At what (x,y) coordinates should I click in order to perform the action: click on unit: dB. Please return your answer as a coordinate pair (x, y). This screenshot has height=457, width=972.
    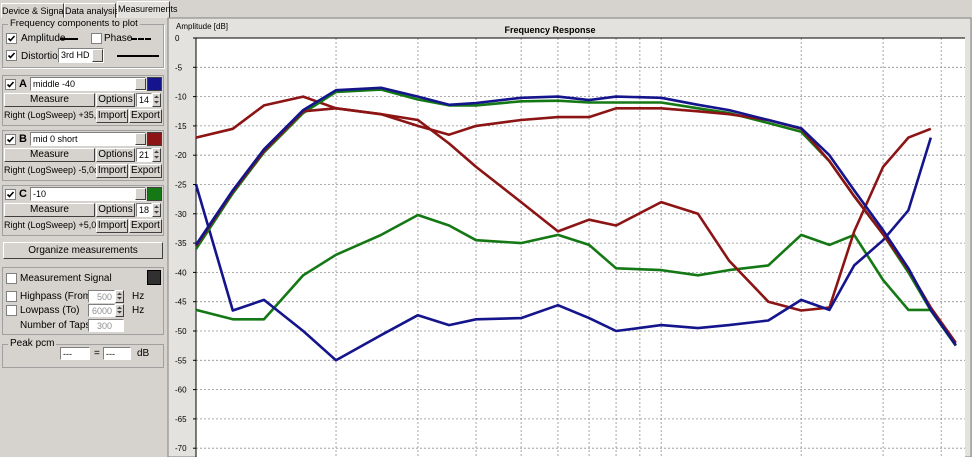
    Looking at the image, I should click on (143, 353).